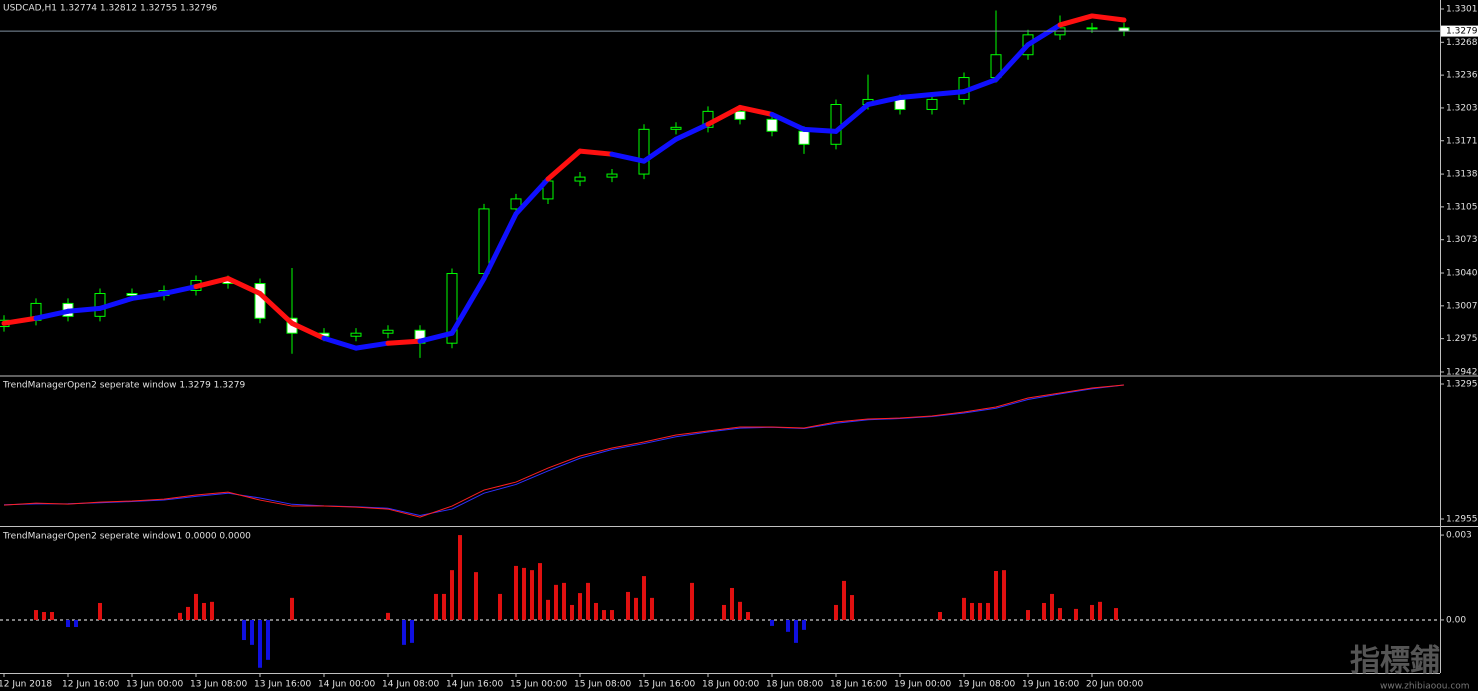 Image resolution: width=1478 pixels, height=691 pixels. I want to click on y-tick-label: 1.31710, so click(1462, 141).